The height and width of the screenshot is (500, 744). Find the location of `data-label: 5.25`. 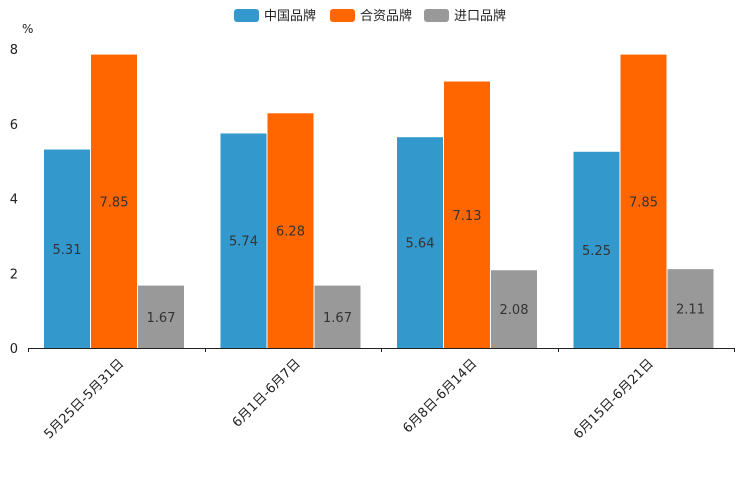

data-label: 5.25 is located at coordinates (596, 251).